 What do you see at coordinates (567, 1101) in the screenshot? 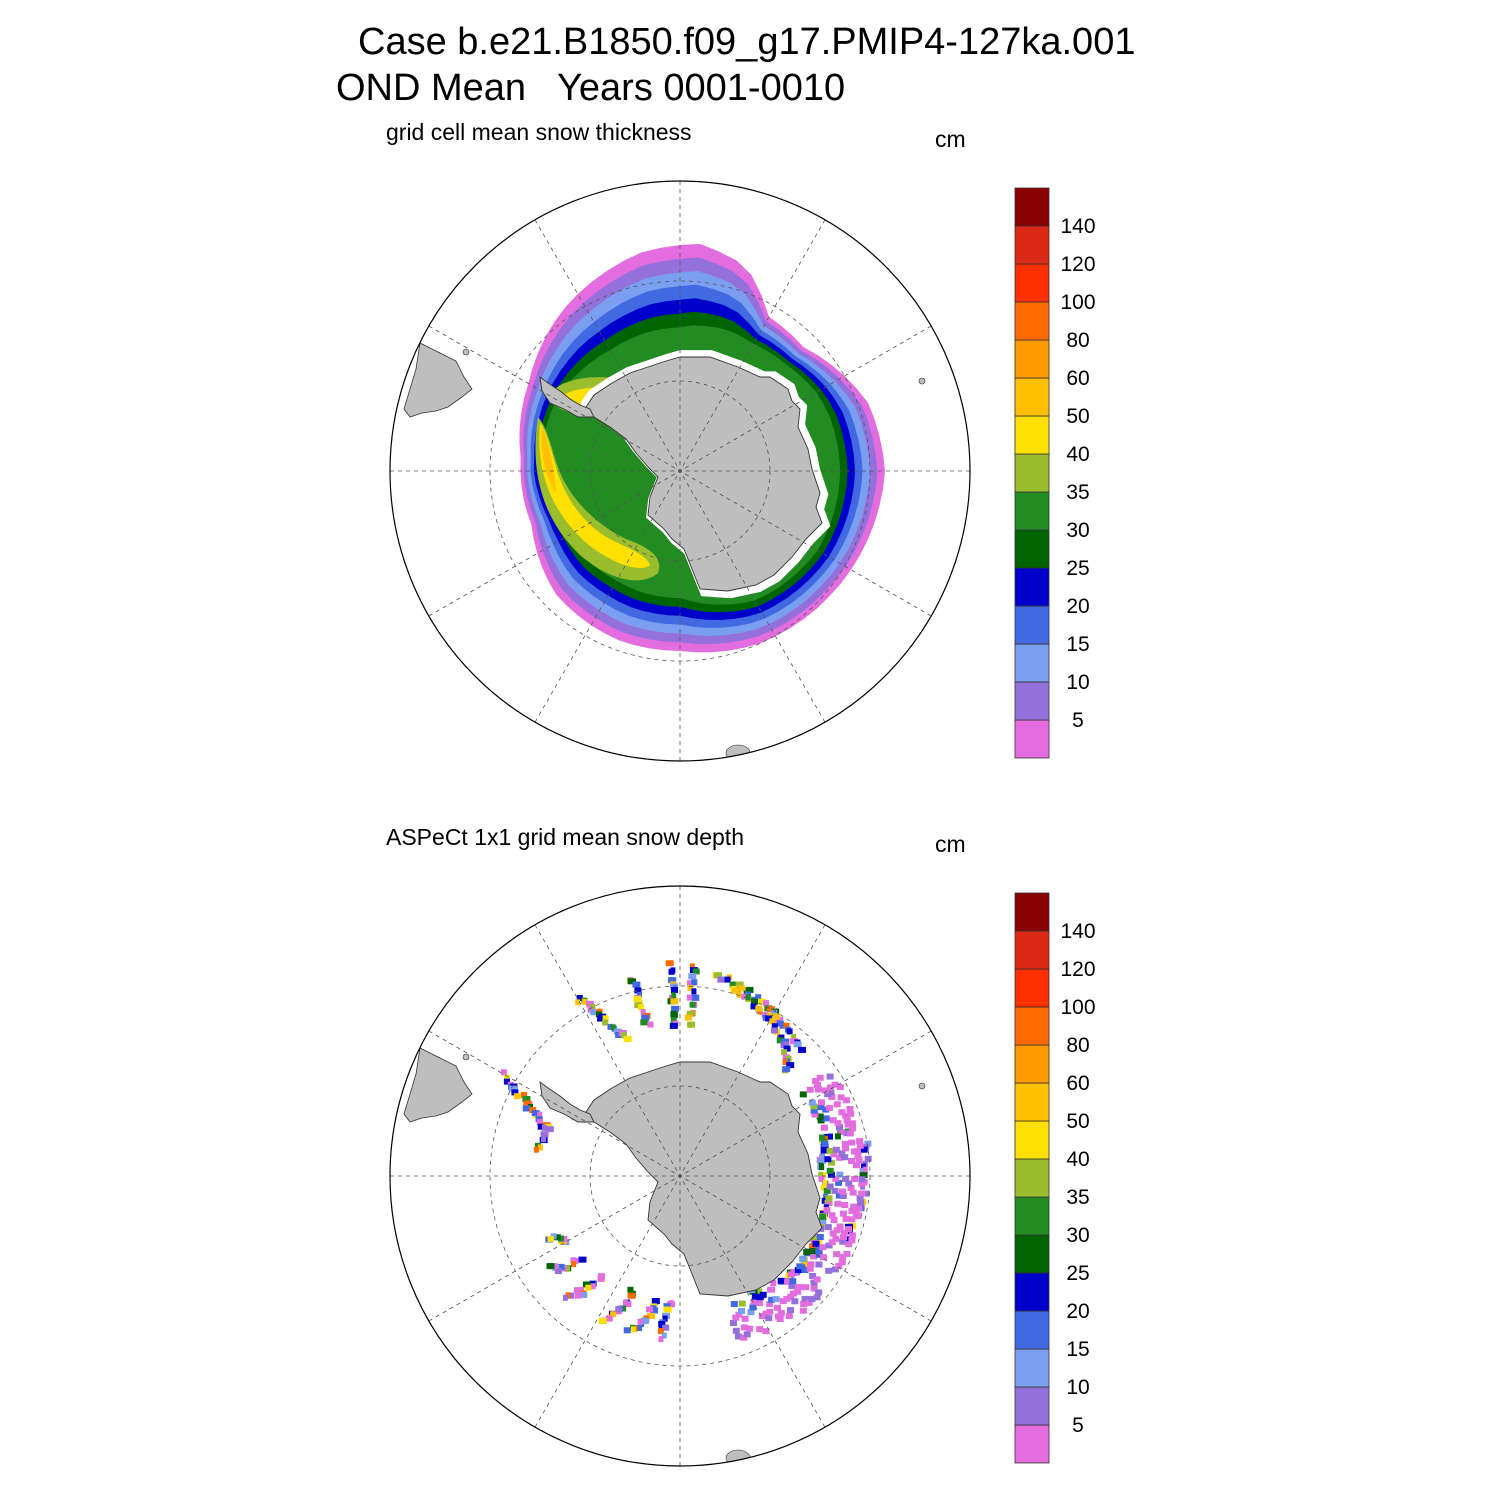
I see `antarctic-peninsula` at bounding box center [567, 1101].